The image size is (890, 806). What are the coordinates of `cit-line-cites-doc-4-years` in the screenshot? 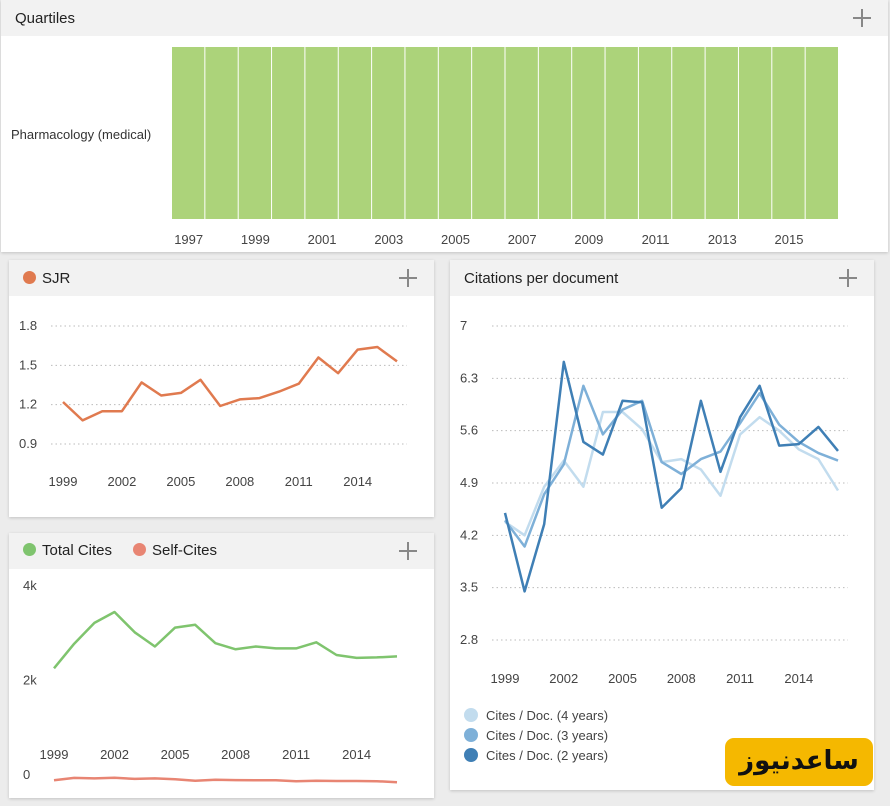 It's located at (672, 473).